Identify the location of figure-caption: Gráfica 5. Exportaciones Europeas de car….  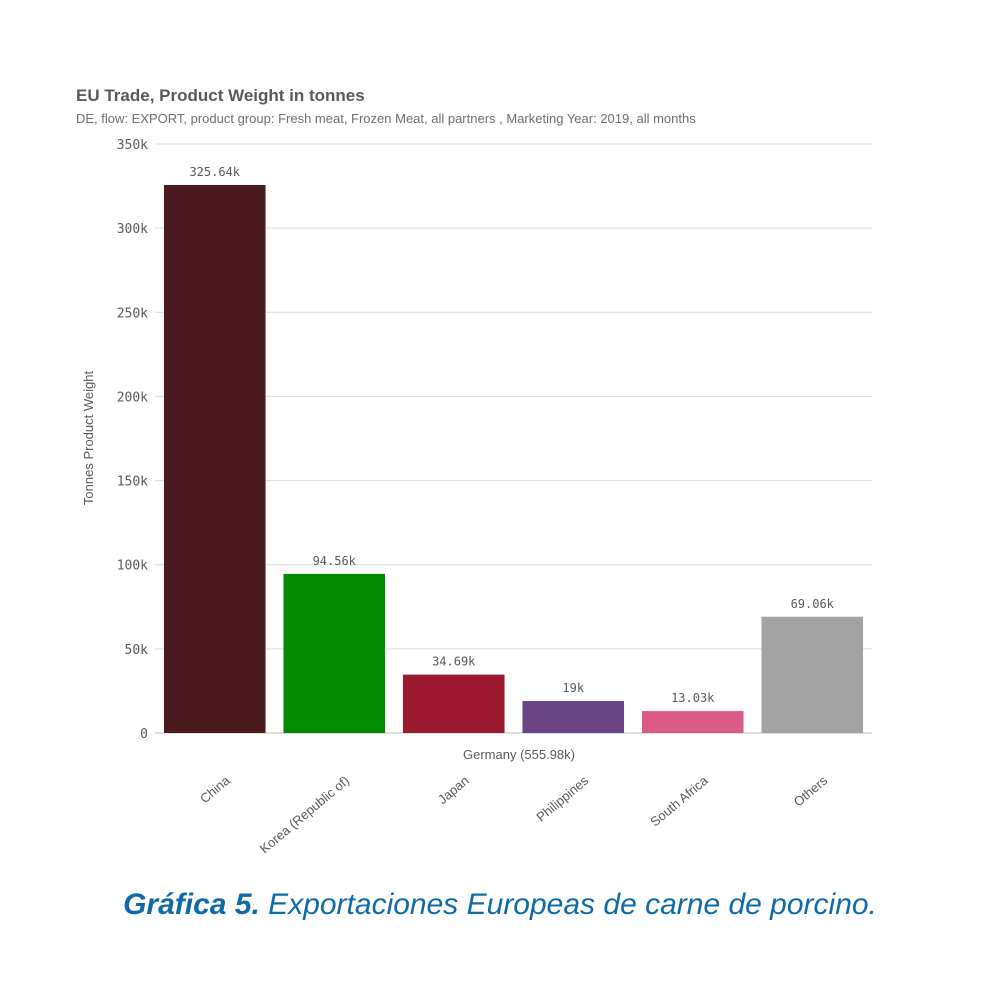
(500, 905).